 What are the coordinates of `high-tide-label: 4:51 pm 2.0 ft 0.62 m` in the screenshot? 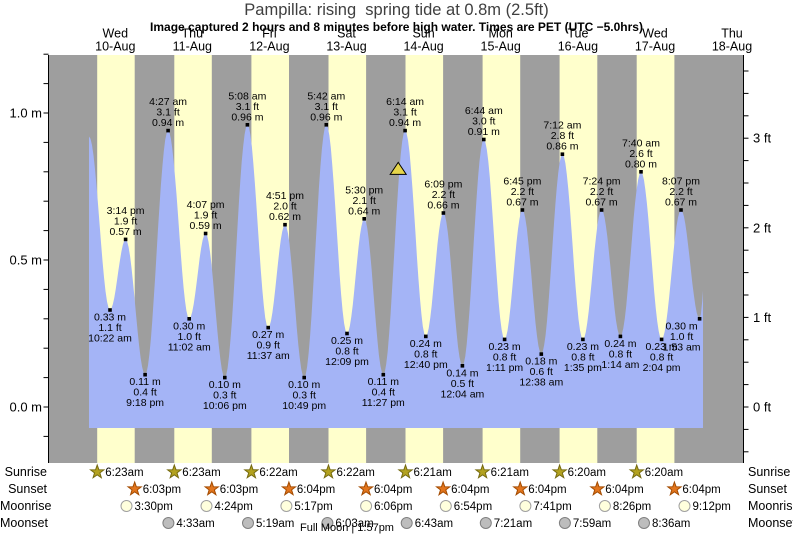 It's located at (285, 206).